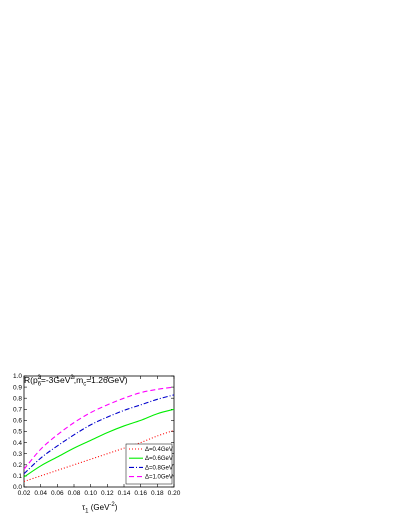 This screenshot has height=527, width=407. Describe the element at coordinates (124, 493) in the screenshot. I see `x-tick-label: 0.14` at that location.